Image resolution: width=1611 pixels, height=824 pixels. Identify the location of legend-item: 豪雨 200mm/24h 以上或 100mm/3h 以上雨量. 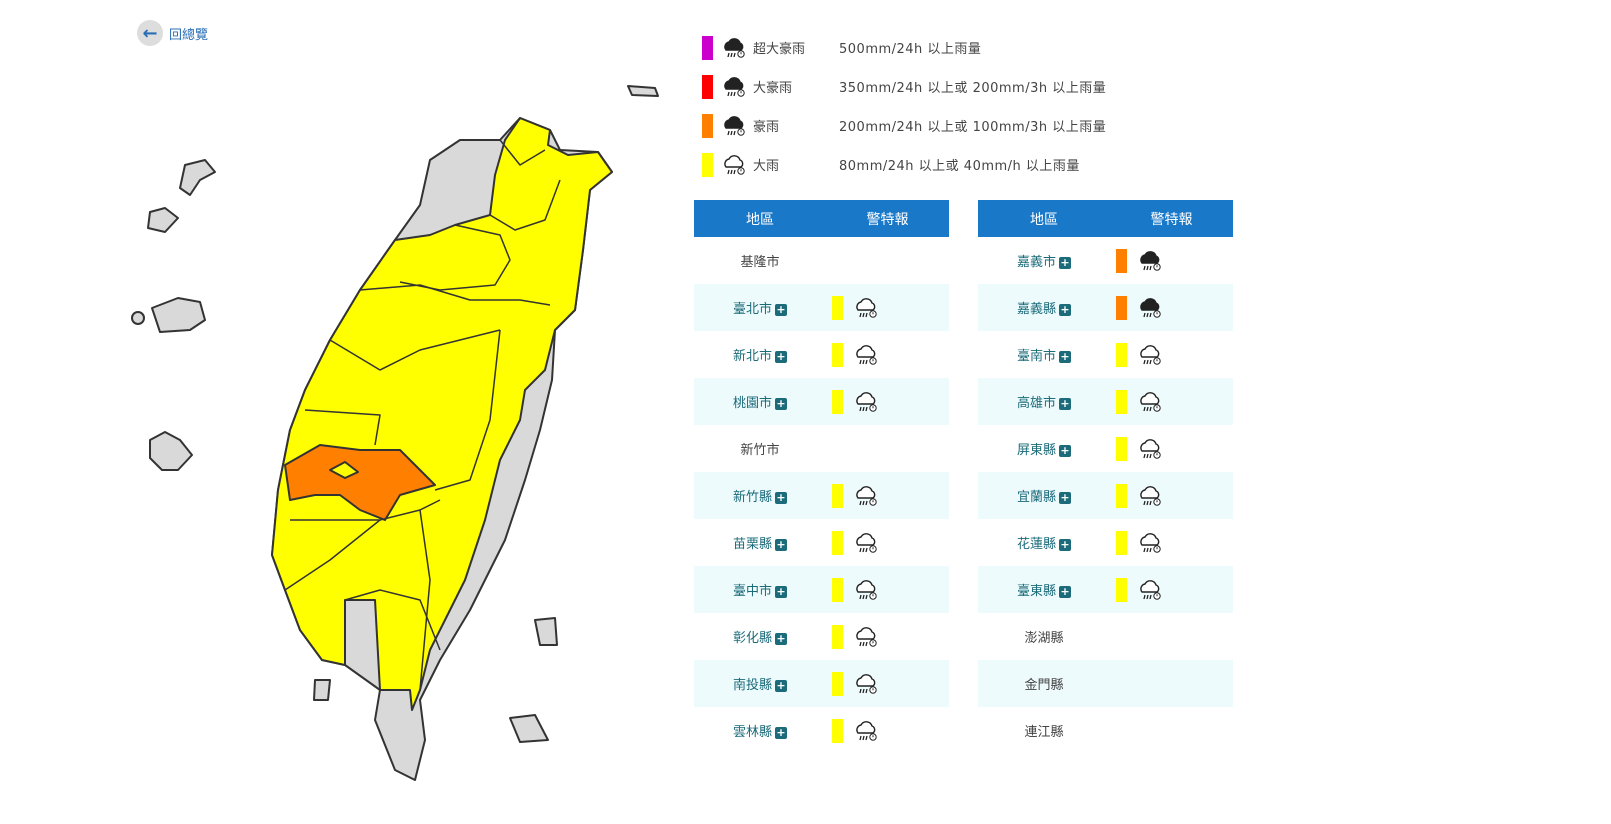
(904, 125).